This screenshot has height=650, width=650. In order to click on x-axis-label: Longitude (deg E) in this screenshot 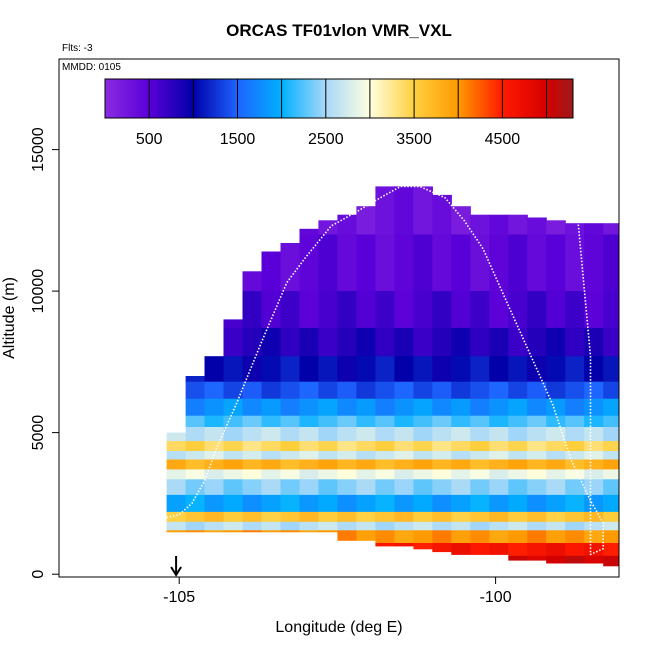, I will do `click(338, 627)`.